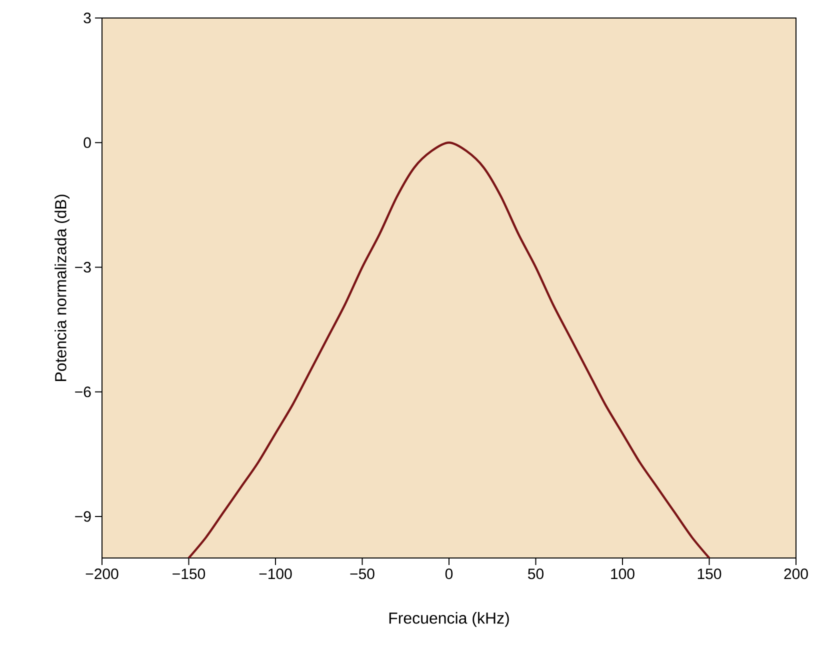 This screenshot has height=659, width=825. I want to click on x-tick-label: 100, so click(622, 574).